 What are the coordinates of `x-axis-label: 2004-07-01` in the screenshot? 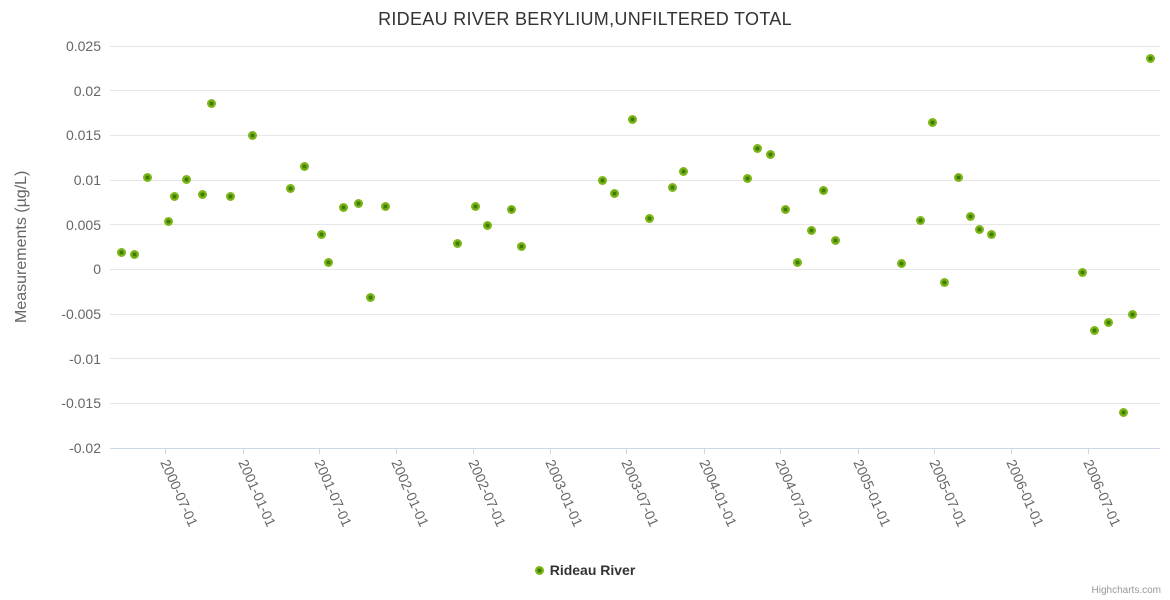 It's located at (794, 493).